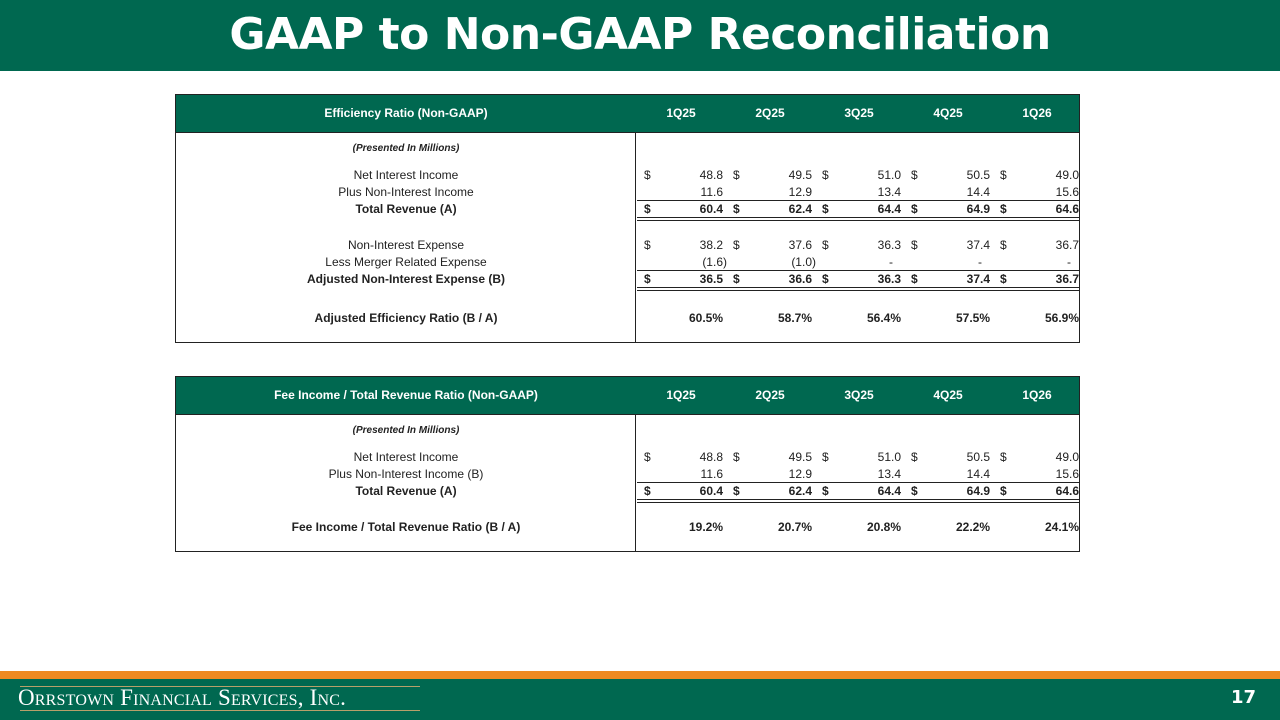  What do you see at coordinates (406, 474) in the screenshot?
I see `row-label: Plus Non-Interest Income (B)` at bounding box center [406, 474].